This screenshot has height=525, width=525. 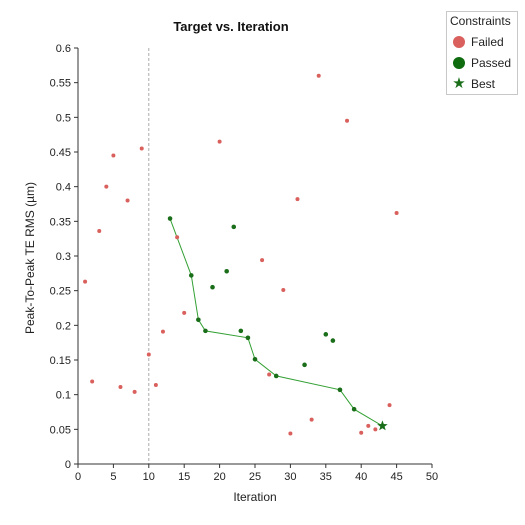 What do you see at coordinates (459, 83) in the screenshot?
I see `star-icon: ★` at bounding box center [459, 83].